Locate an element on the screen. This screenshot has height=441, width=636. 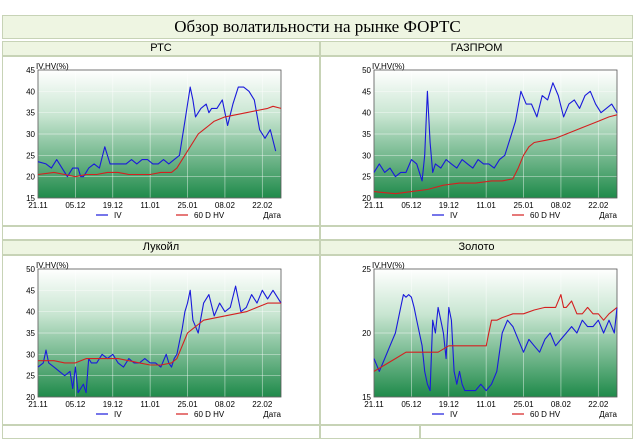
chart-header-lukoil: Лукойл is located at coordinates (161, 247).